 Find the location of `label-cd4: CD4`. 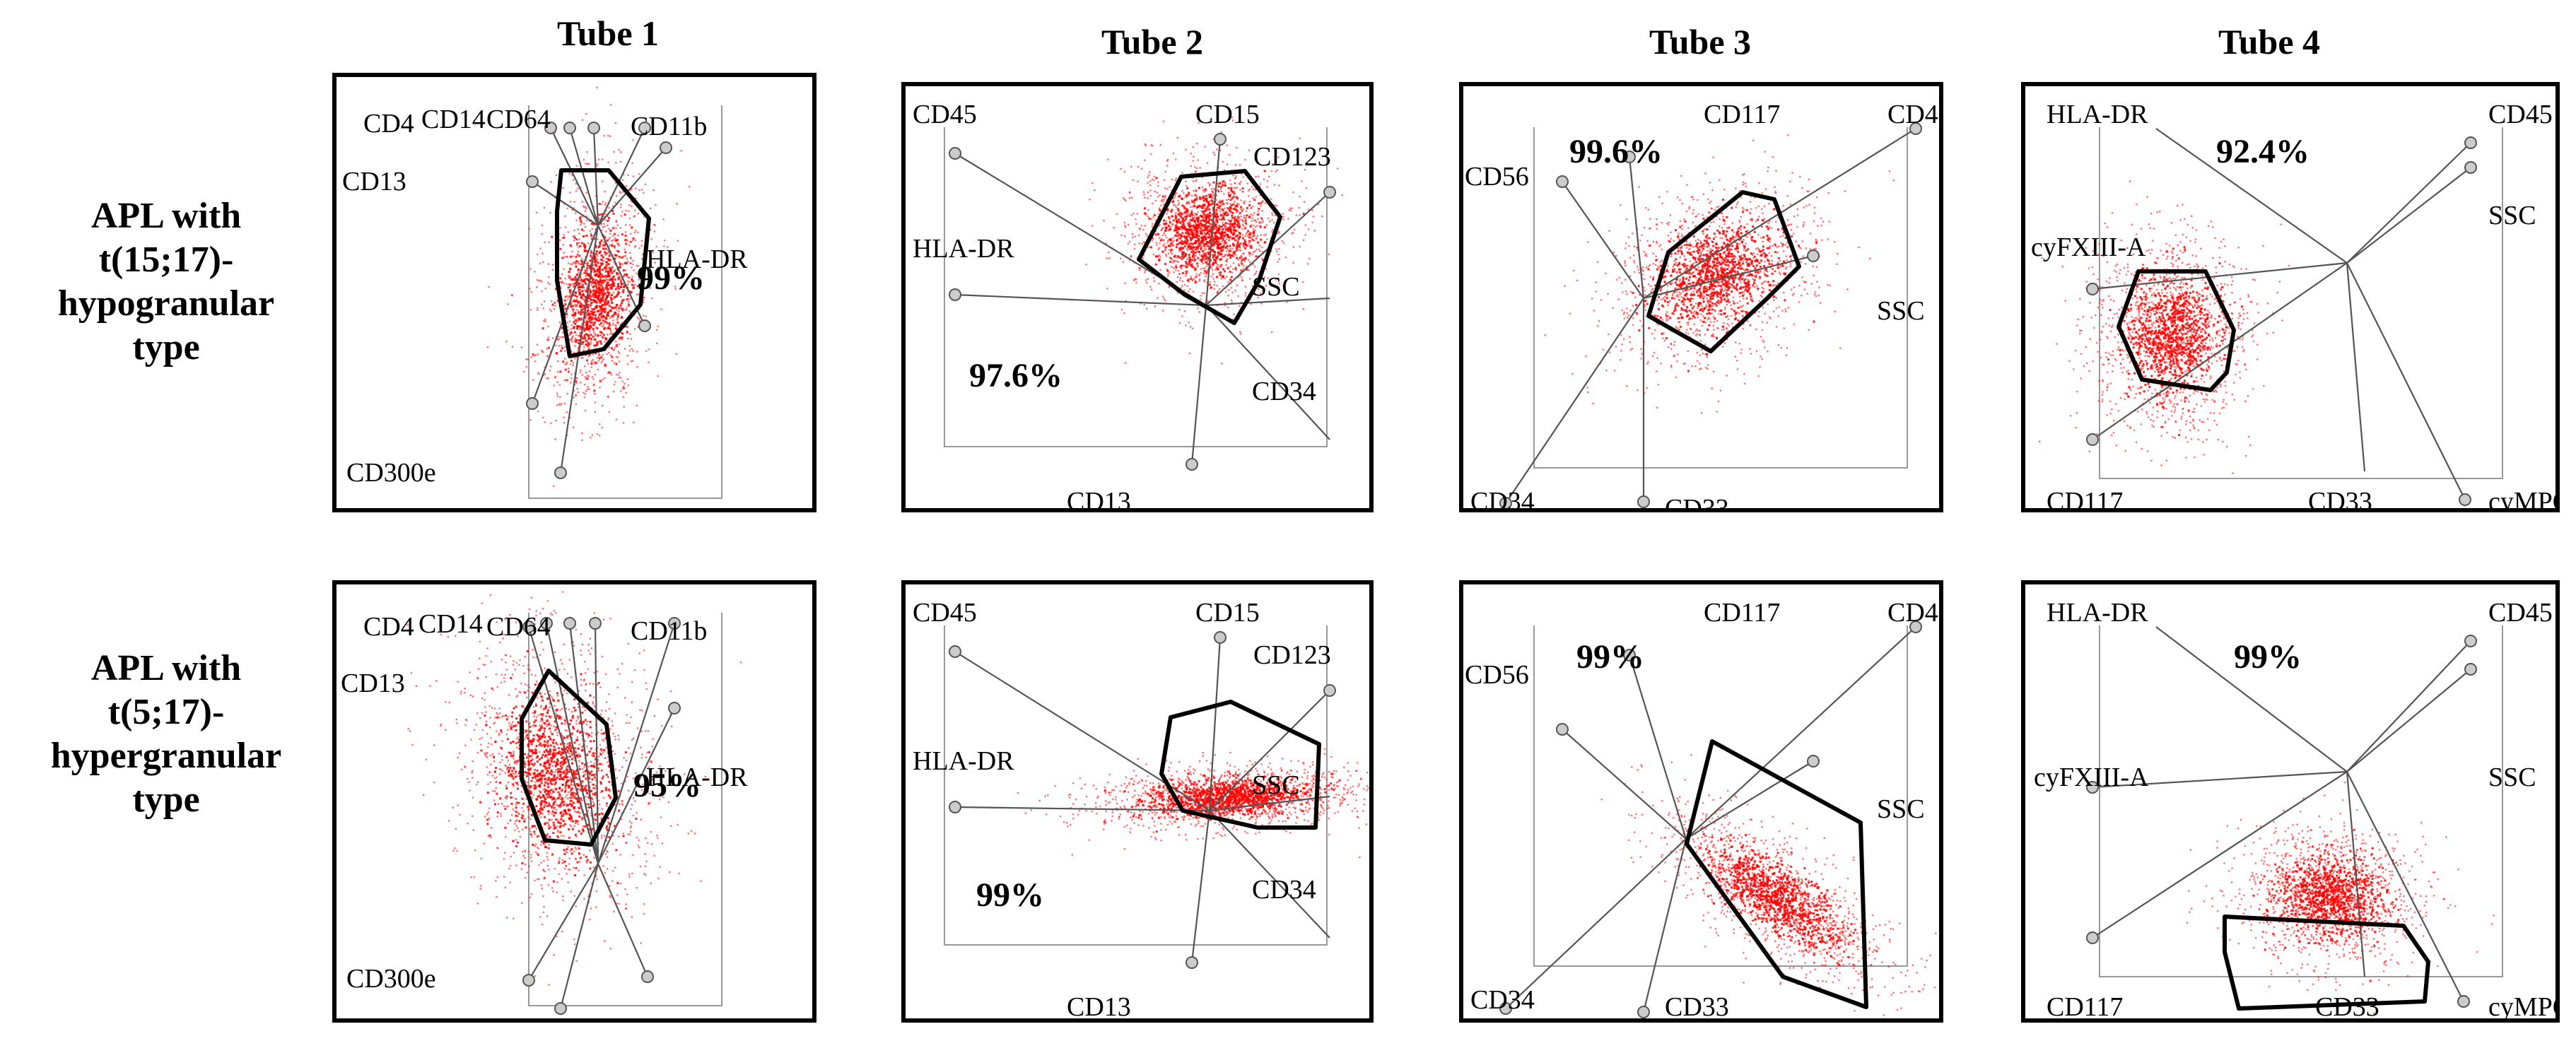

label-cd4: CD4 is located at coordinates (388, 627).